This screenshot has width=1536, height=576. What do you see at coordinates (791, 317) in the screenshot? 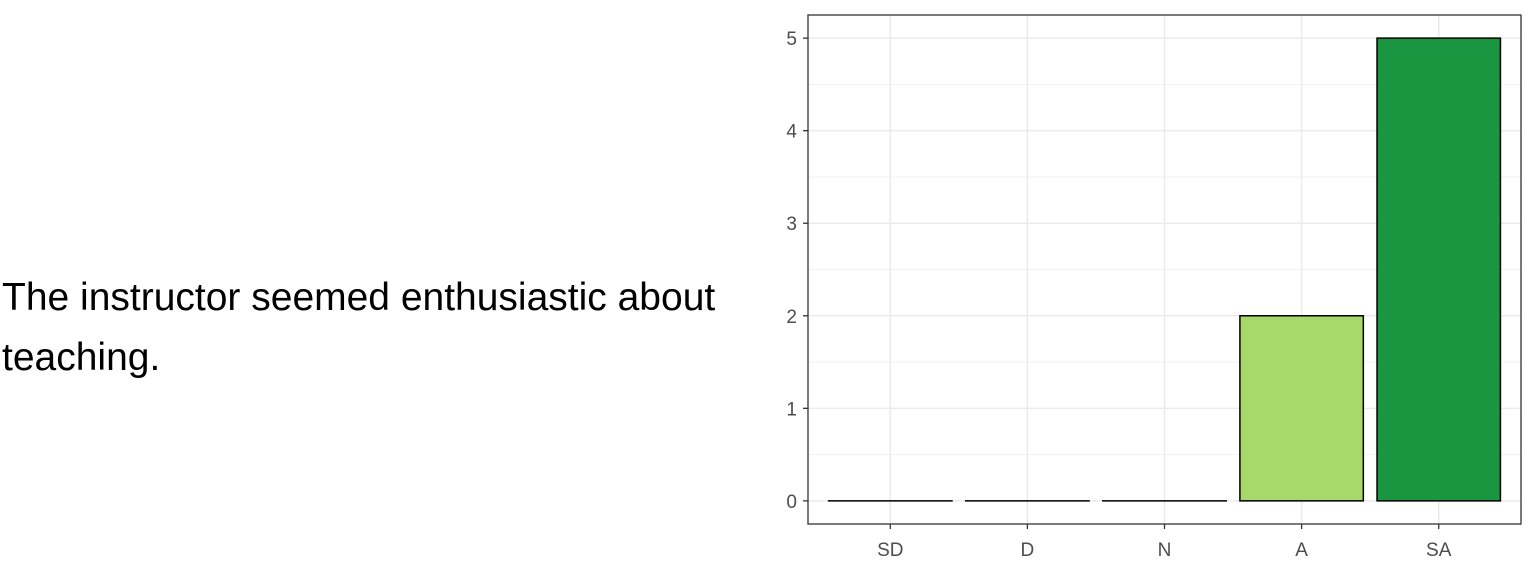
I see `y-tick-label: 2` at bounding box center [791, 317].